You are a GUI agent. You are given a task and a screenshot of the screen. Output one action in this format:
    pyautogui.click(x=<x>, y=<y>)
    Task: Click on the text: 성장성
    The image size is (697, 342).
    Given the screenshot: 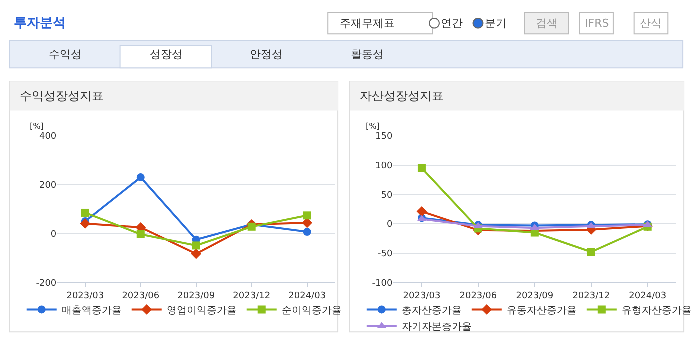 What is the action you would take?
    pyautogui.click(x=166, y=54)
    